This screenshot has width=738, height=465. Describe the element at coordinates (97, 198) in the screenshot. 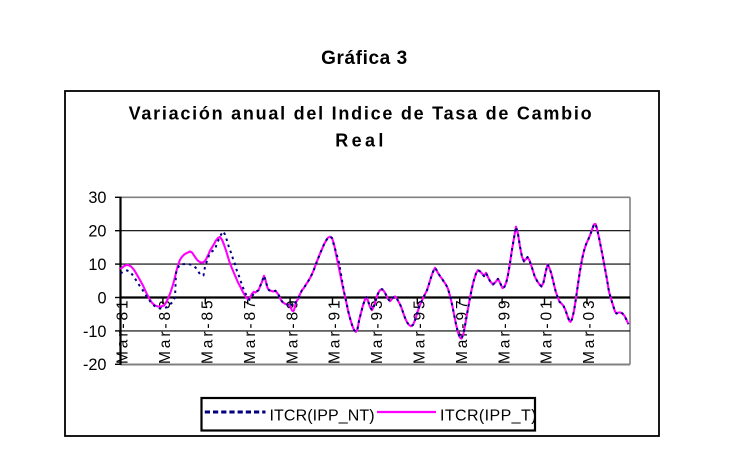

I see `svg-text: 30` at that location.